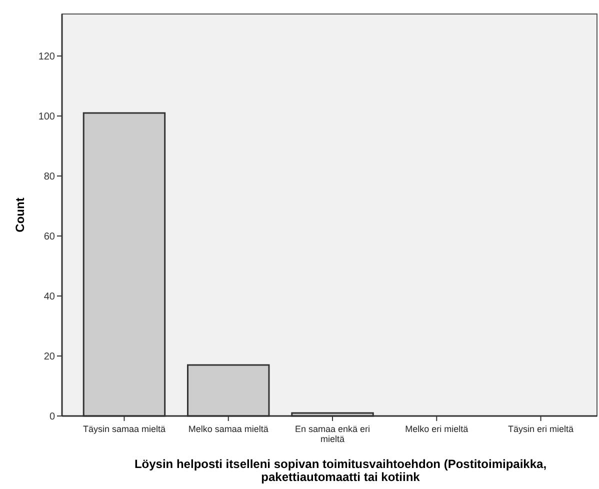 The image size is (599, 489). Describe the element at coordinates (50, 297) in the screenshot. I see `y-tick-label: 40` at that location.